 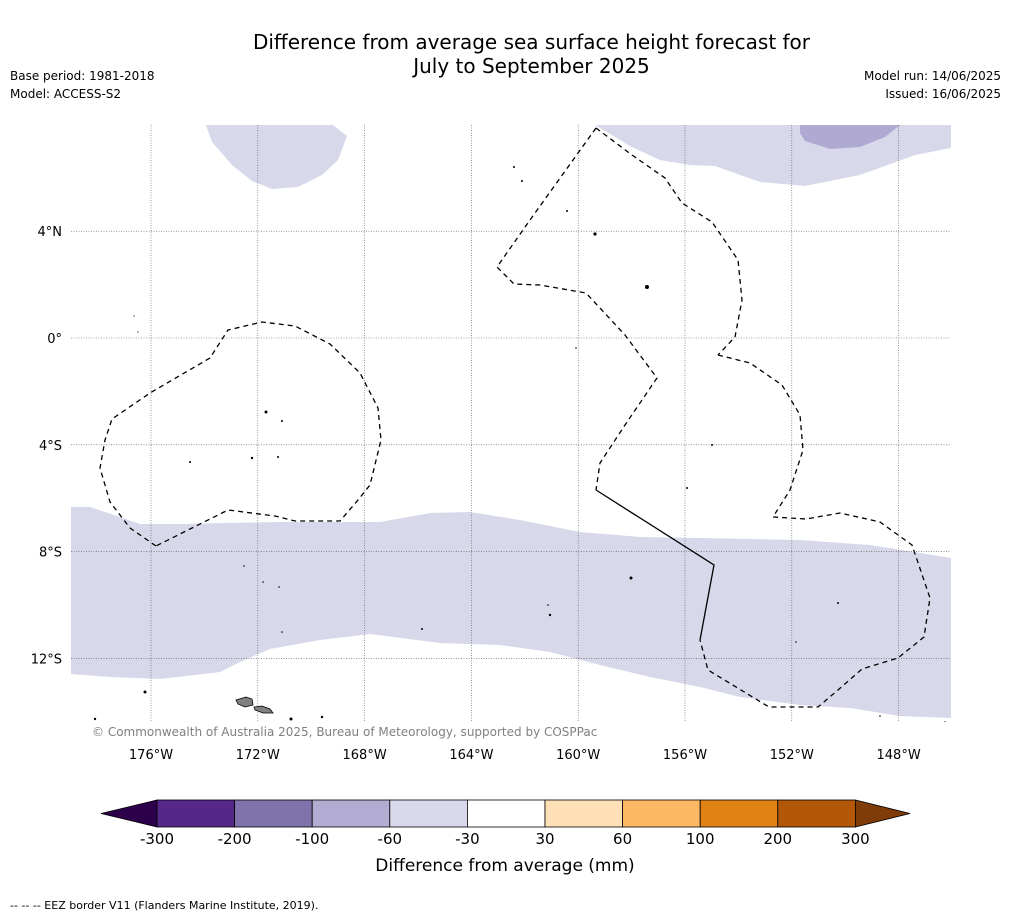 What do you see at coordinates (943, 94) in the screenshot?
I see `issued-date: Issued: 16/06/2025` at bounding box center [943, 94].